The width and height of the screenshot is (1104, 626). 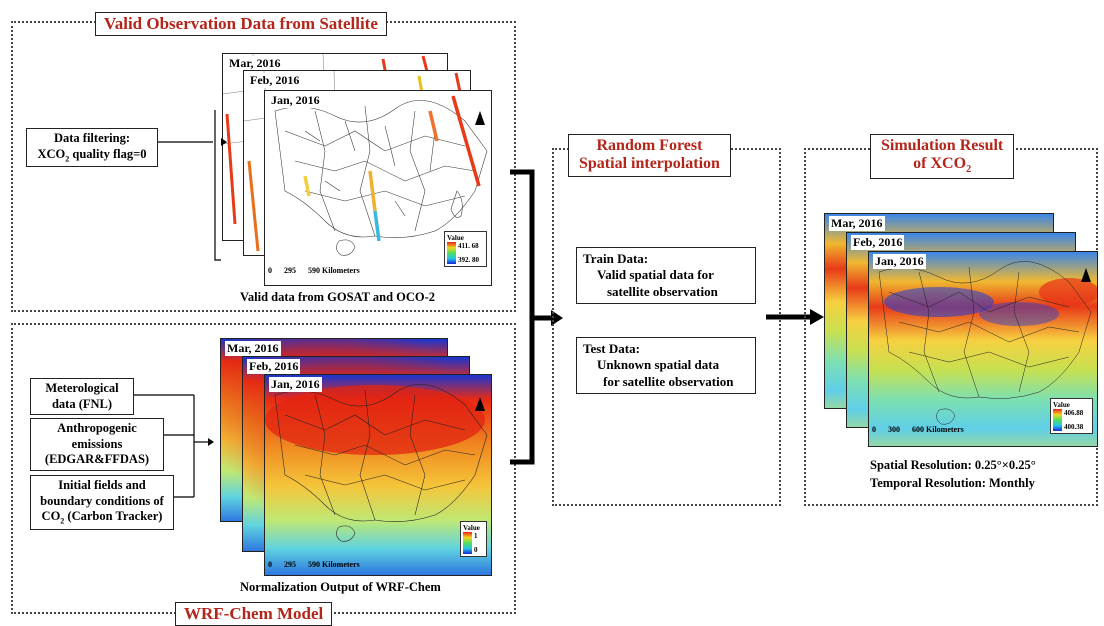 I want to click on sim-legend: Value 406.88 400.38, so click(x=1071, y=416).